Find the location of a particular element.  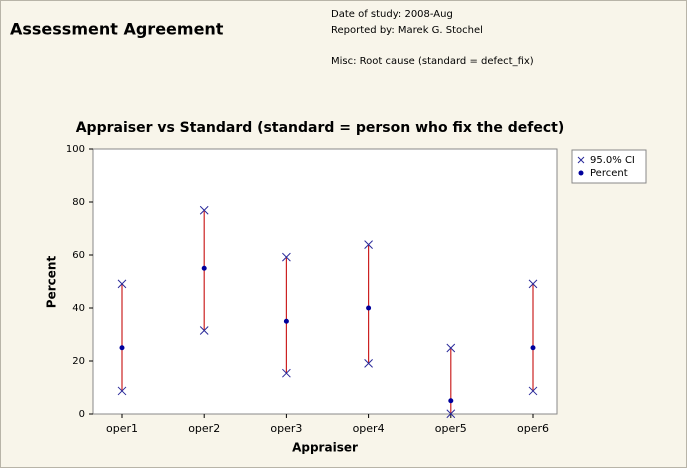

y-tick-label: 40 is located at coordinates (78, 308).